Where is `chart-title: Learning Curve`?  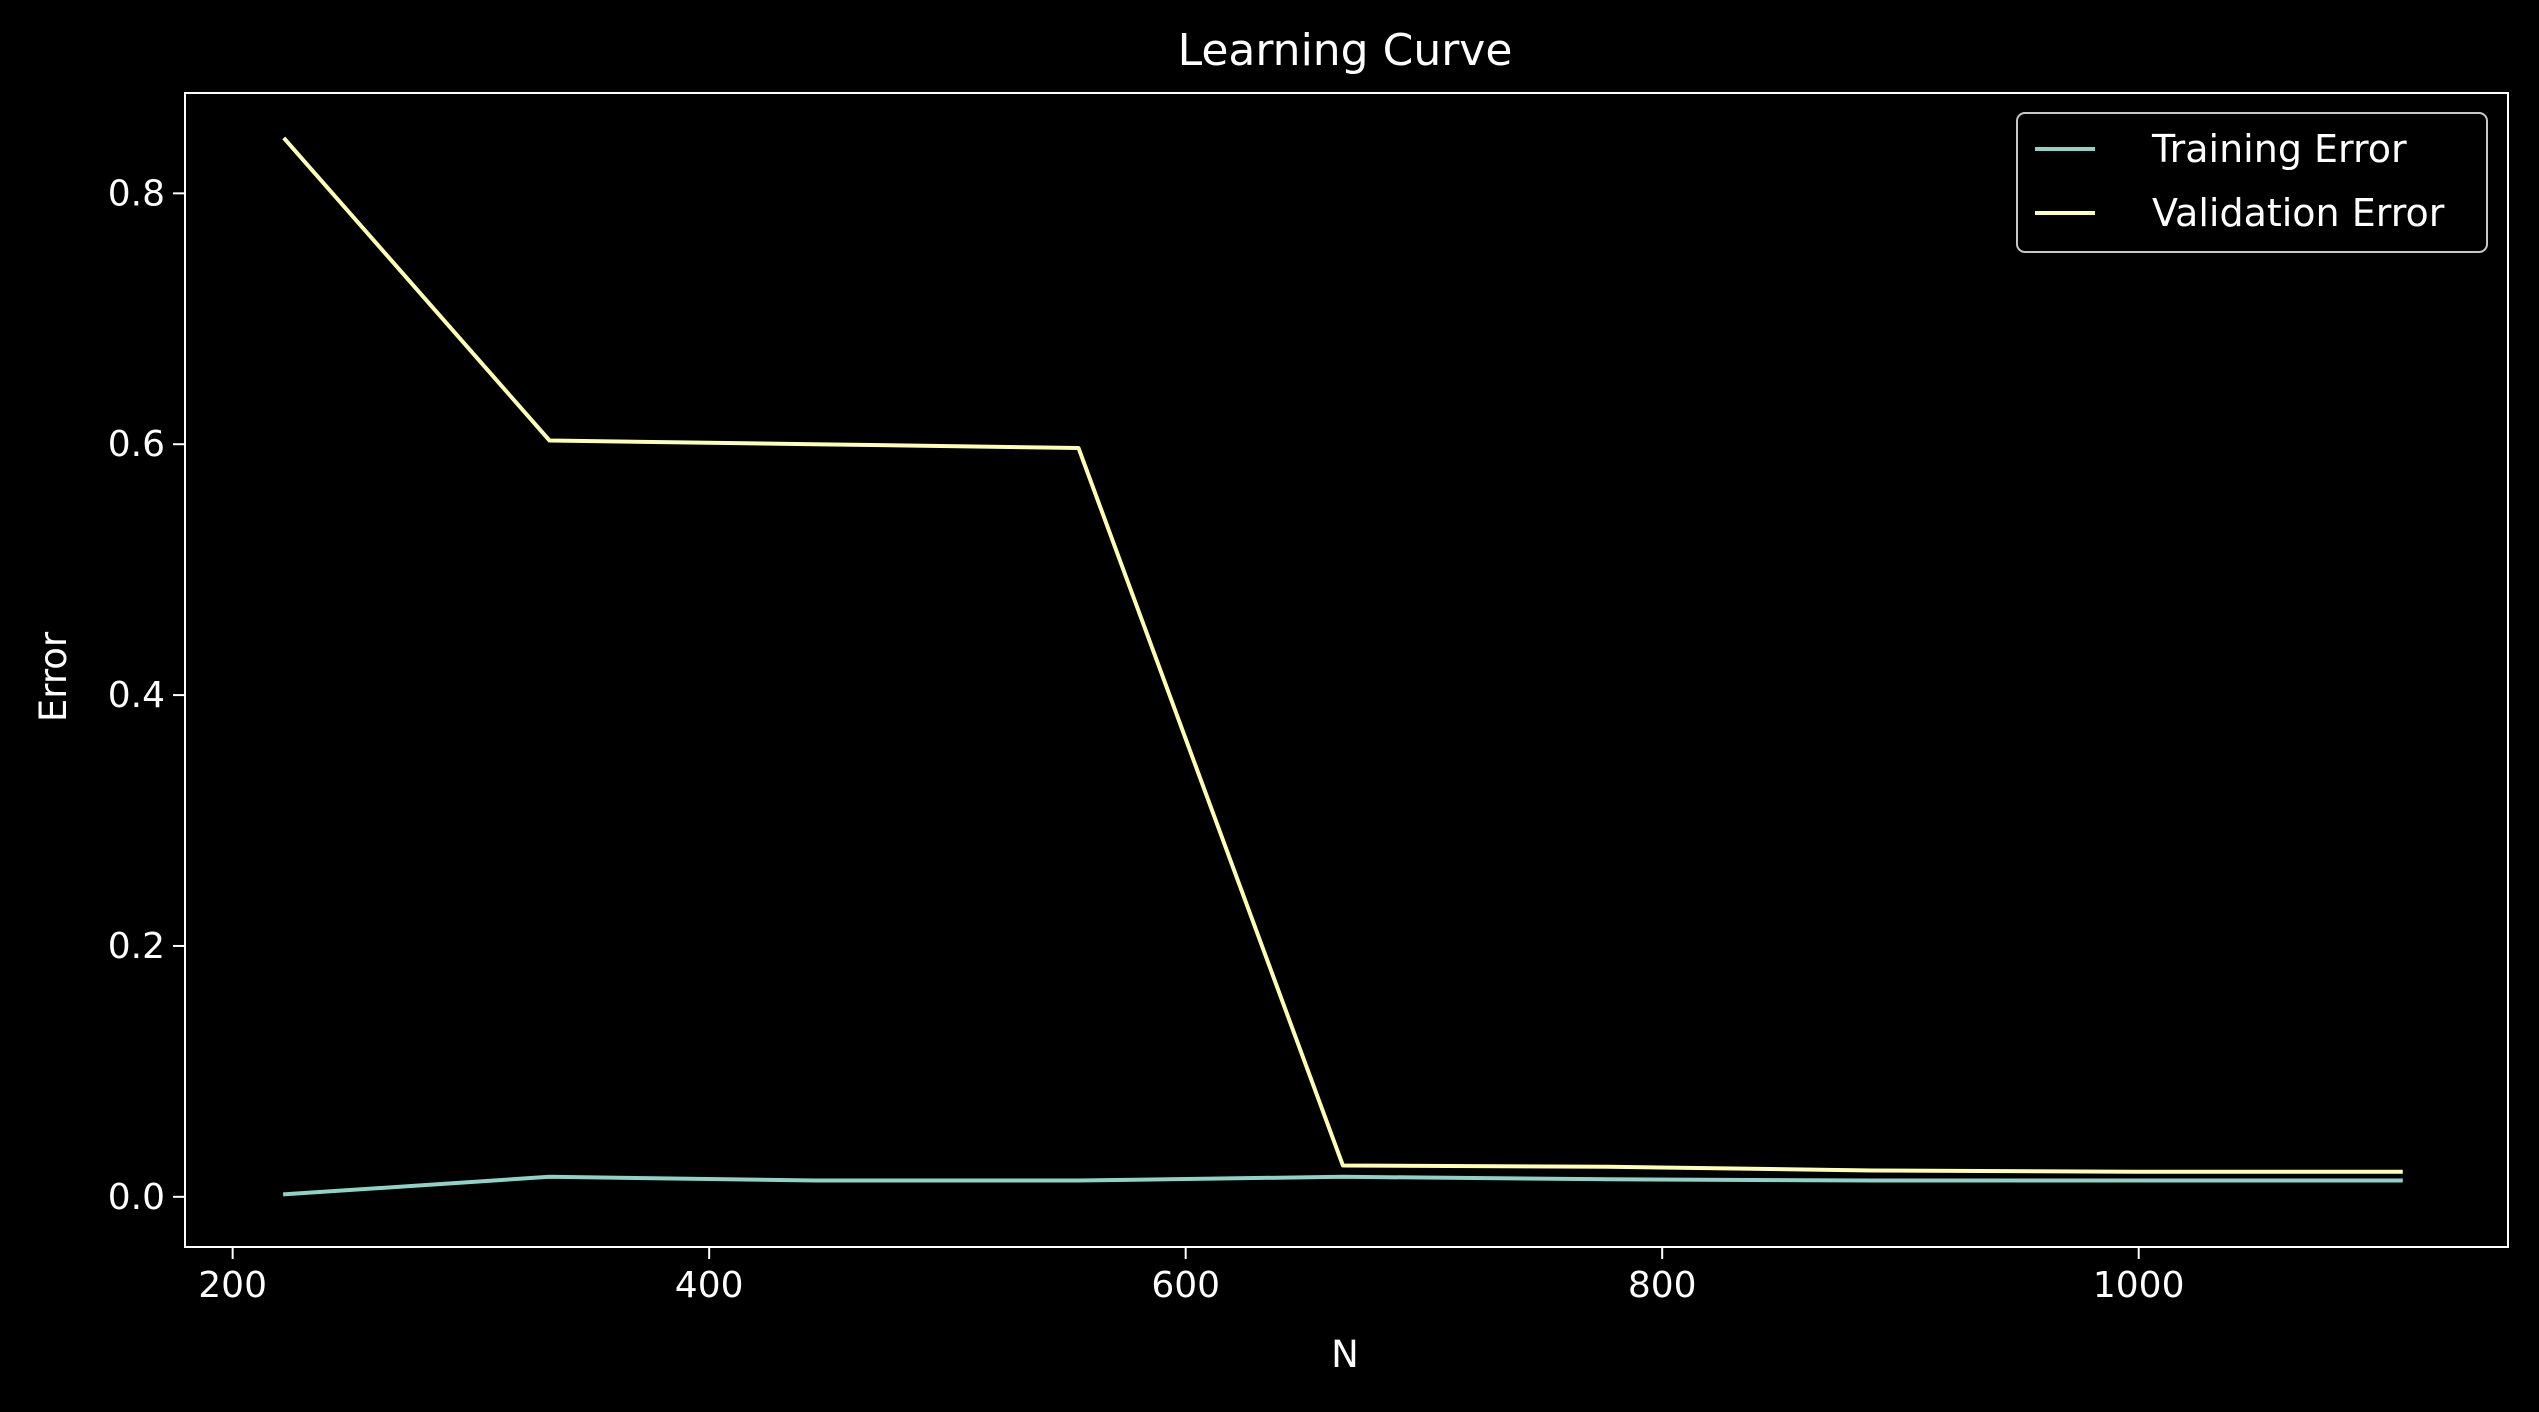
chart-title: Learning Curve is located at coordinates (1345, 50).